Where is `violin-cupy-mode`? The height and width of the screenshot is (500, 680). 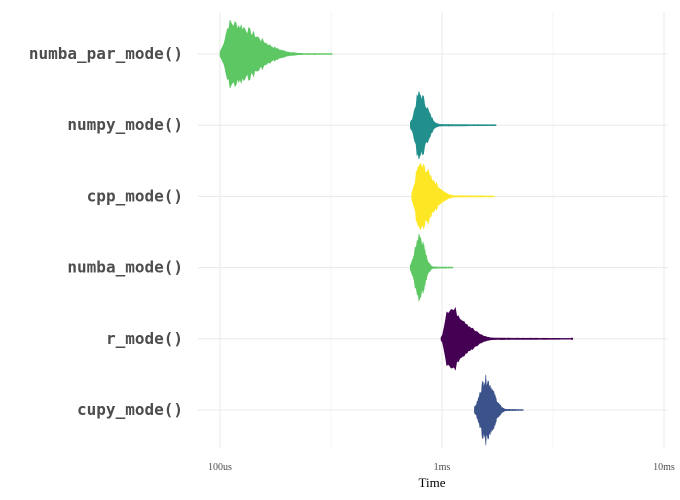 violin-cupy-mode is located at coordinates (499, 410).